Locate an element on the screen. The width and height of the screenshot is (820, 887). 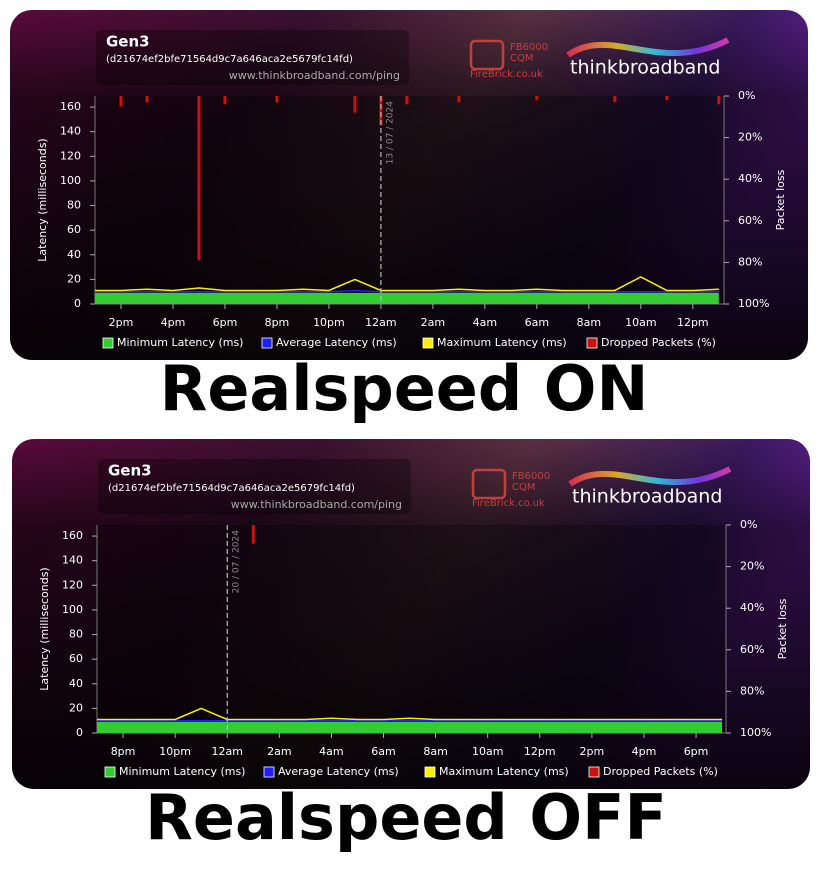
caption: Realspeed ON is located at coordinates (404, 388).